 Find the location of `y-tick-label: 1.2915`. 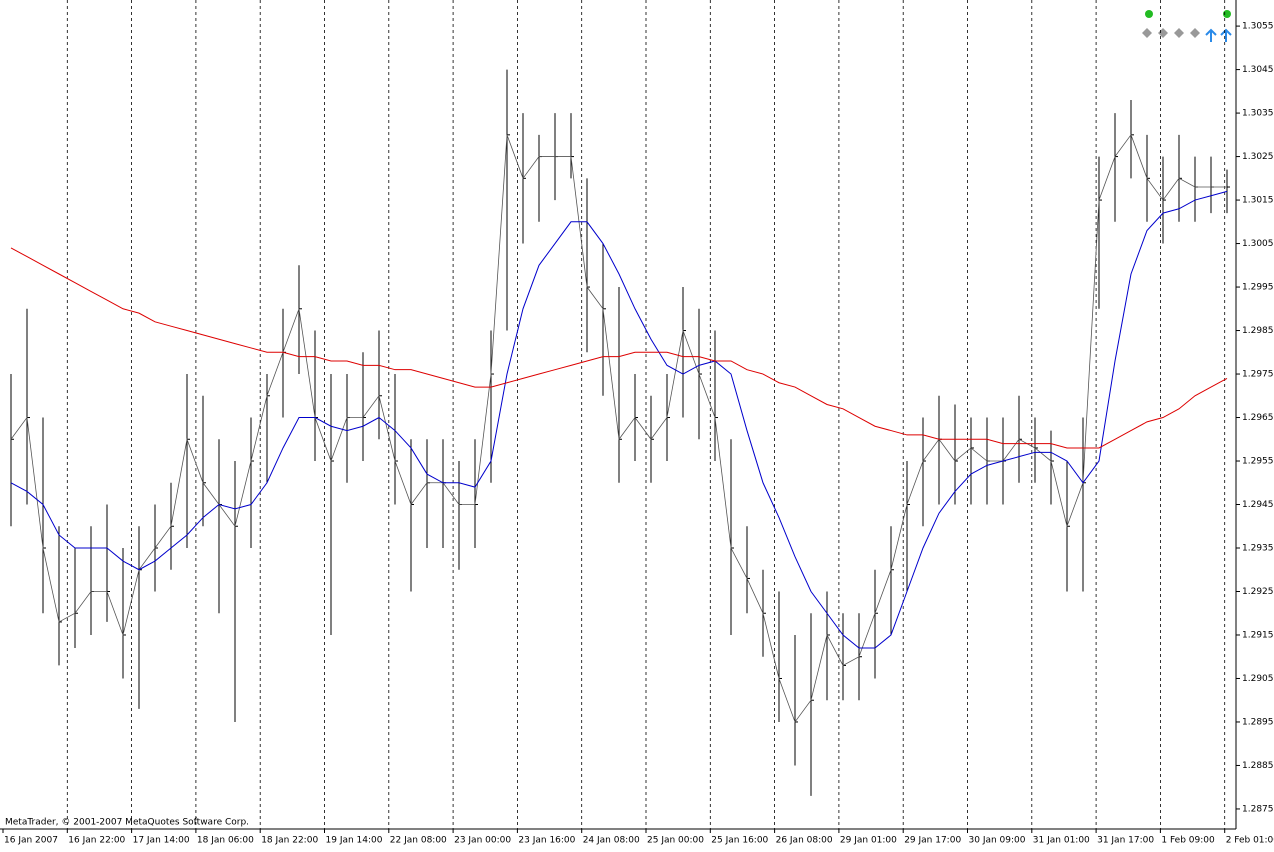

y-tick-label: 1.2915 is located at coordinates (1258, 635).